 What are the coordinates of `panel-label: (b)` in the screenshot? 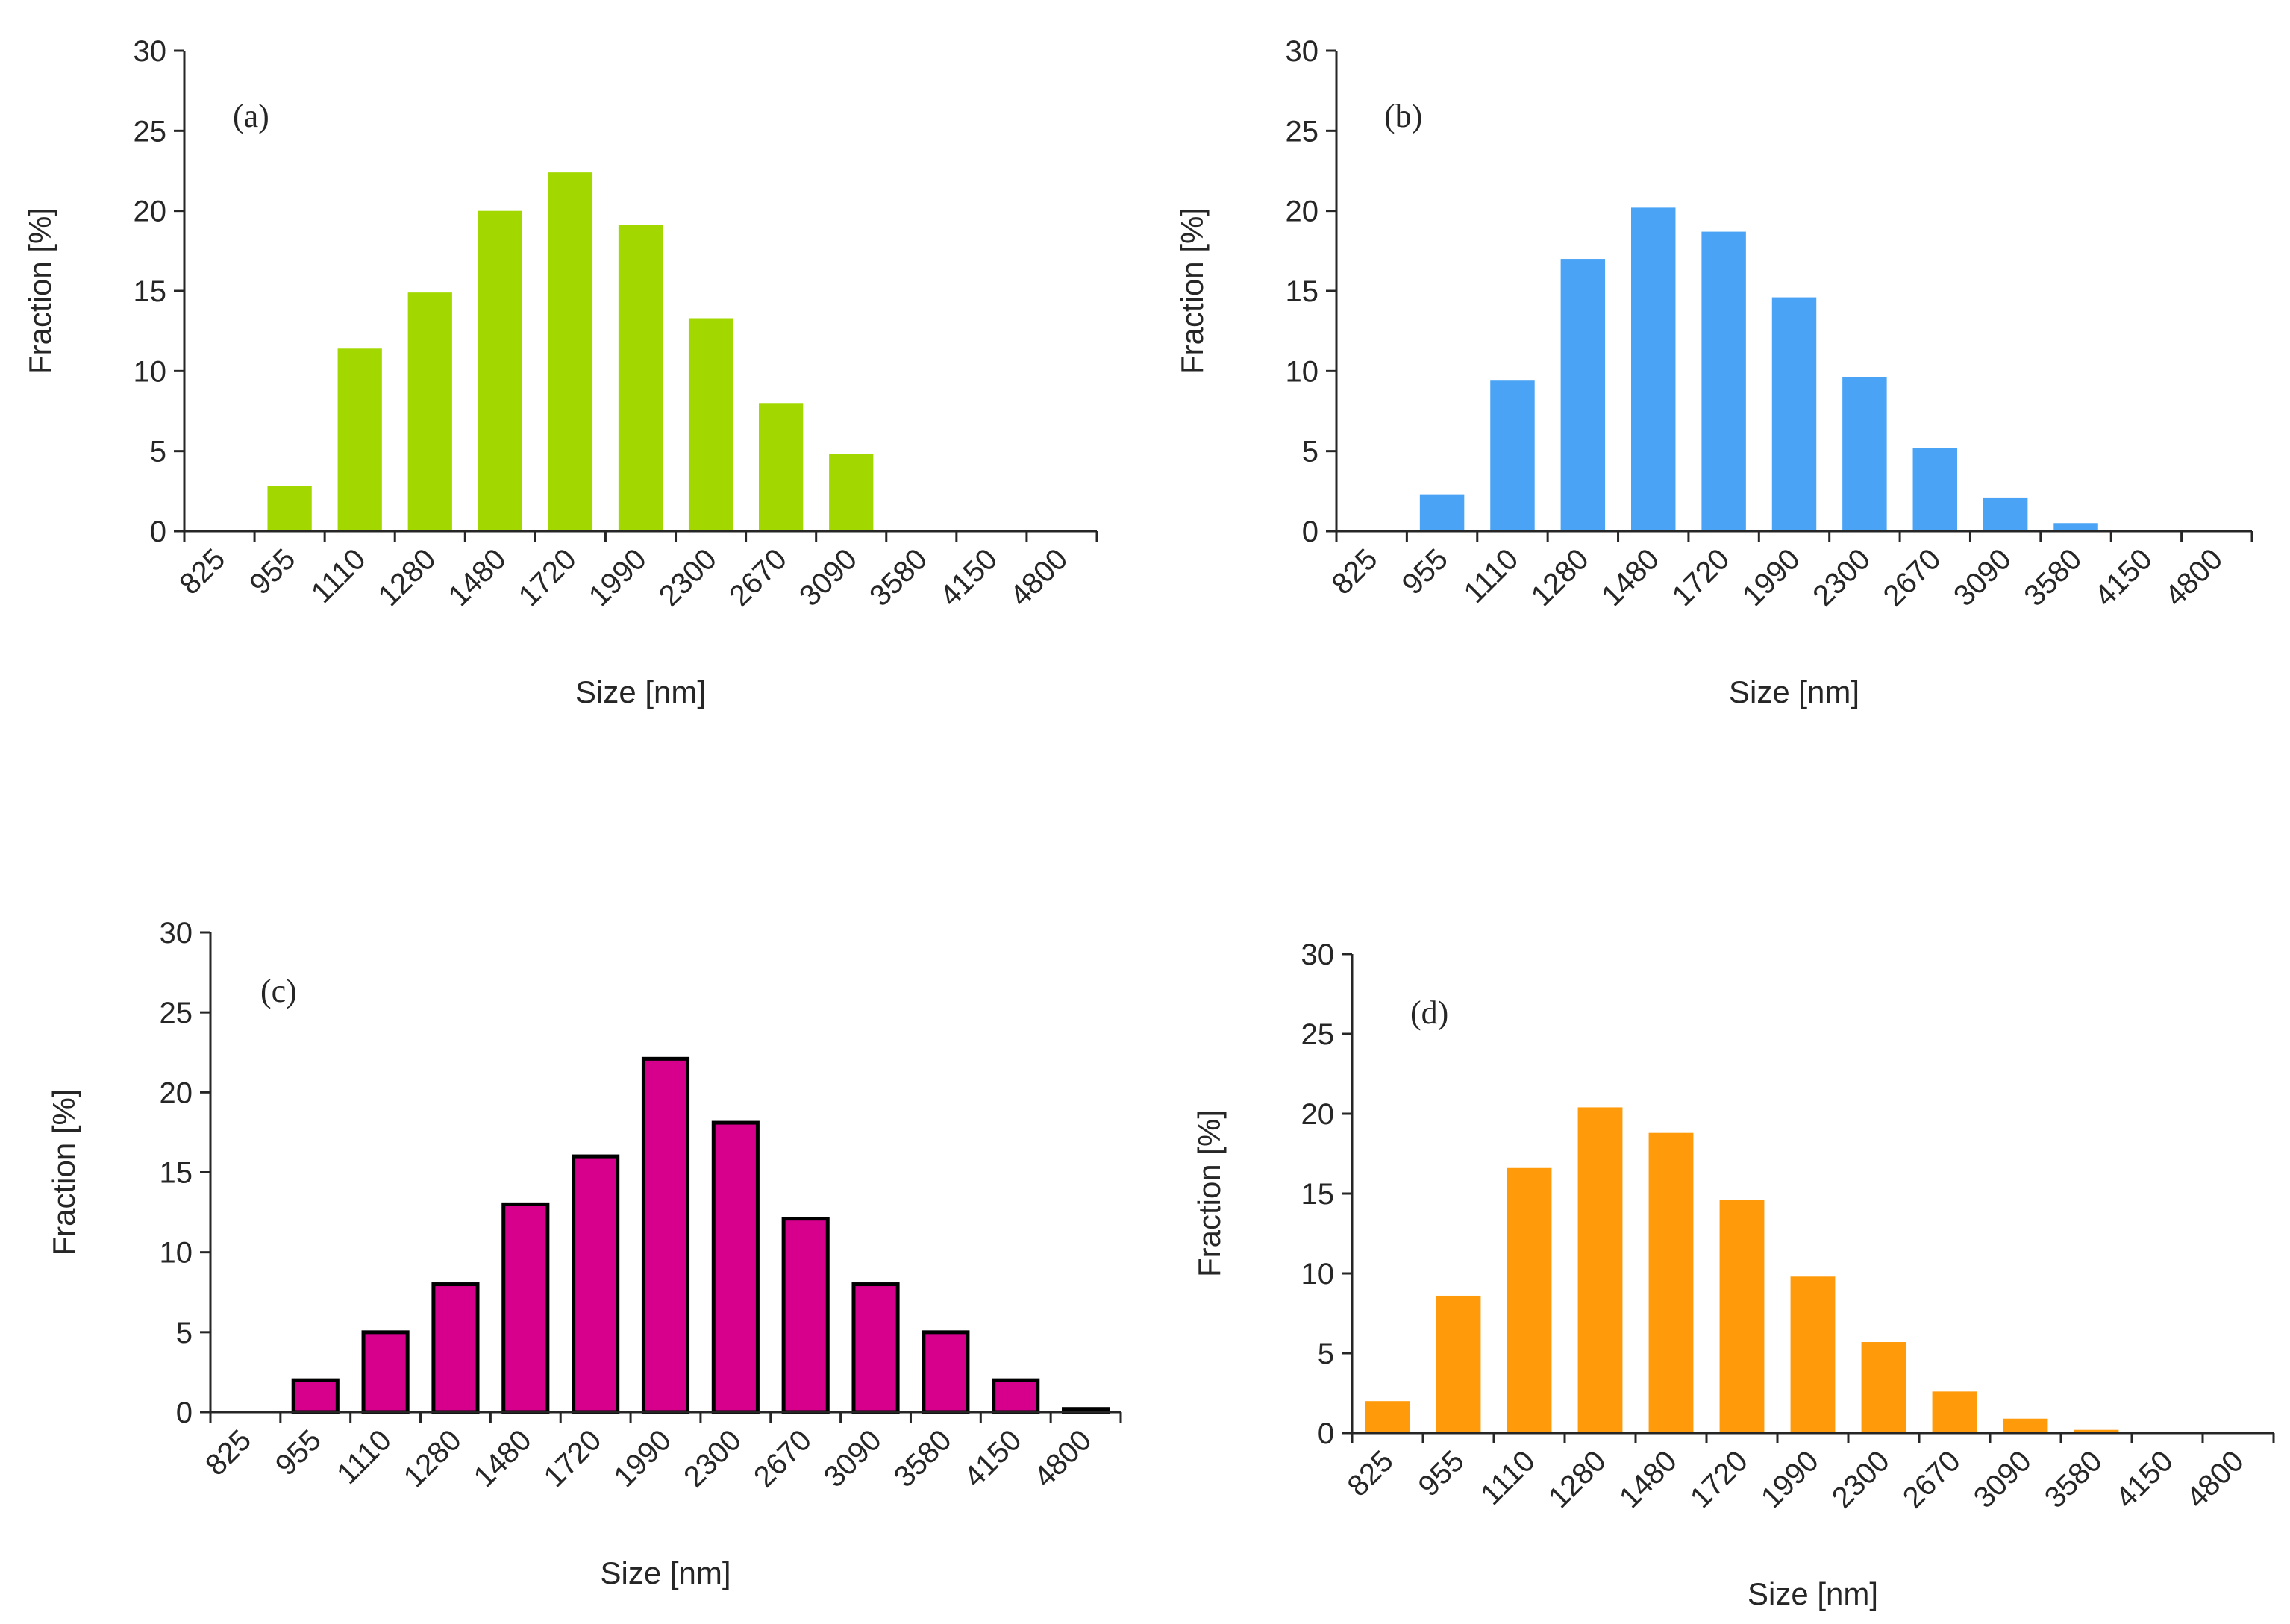 It's located at (1403, 116).